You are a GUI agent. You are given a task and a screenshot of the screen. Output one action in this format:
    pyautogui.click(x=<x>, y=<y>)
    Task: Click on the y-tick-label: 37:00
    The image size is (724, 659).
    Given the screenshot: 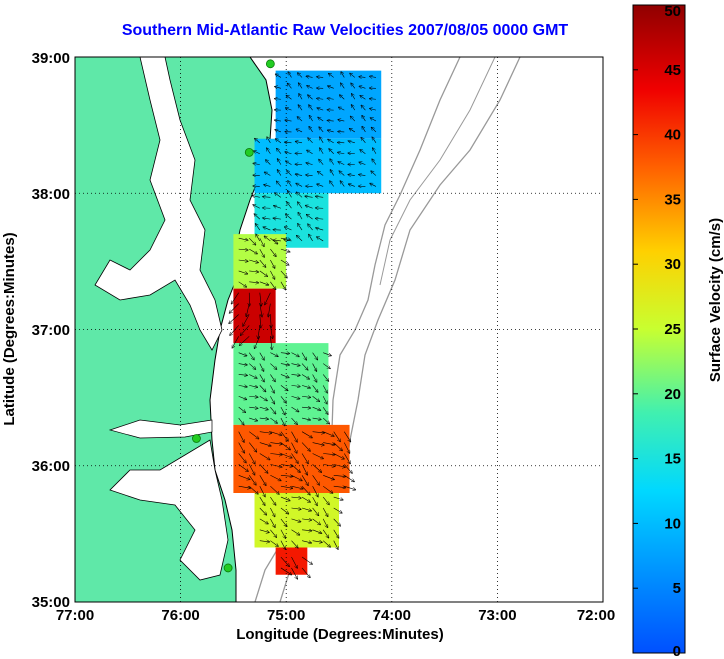 What is the action you would take?
    pyautogui.click(x=51, y=330)
    